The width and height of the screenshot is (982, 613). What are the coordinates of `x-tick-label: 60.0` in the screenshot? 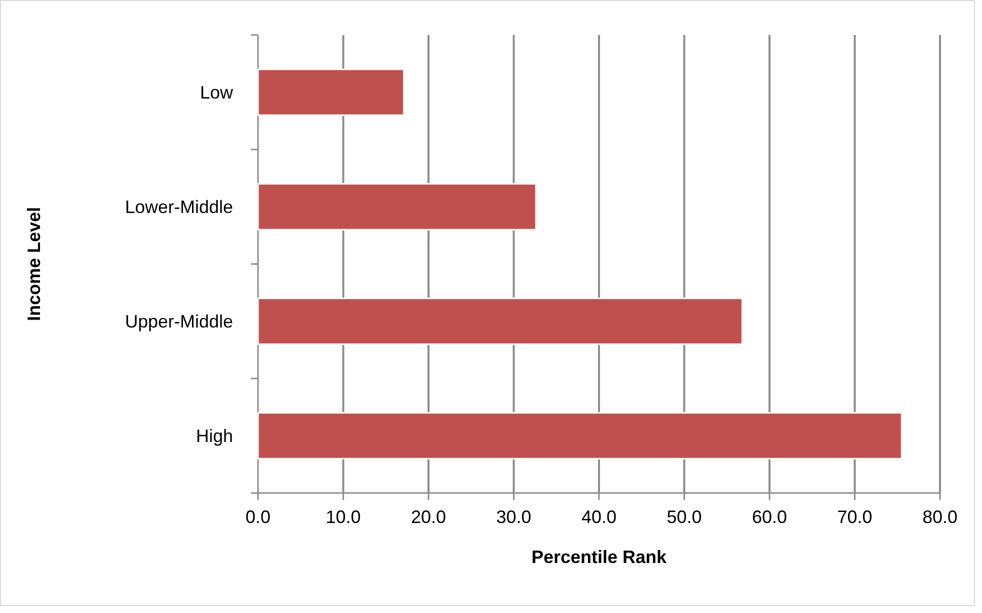 It's located at (770, 517).